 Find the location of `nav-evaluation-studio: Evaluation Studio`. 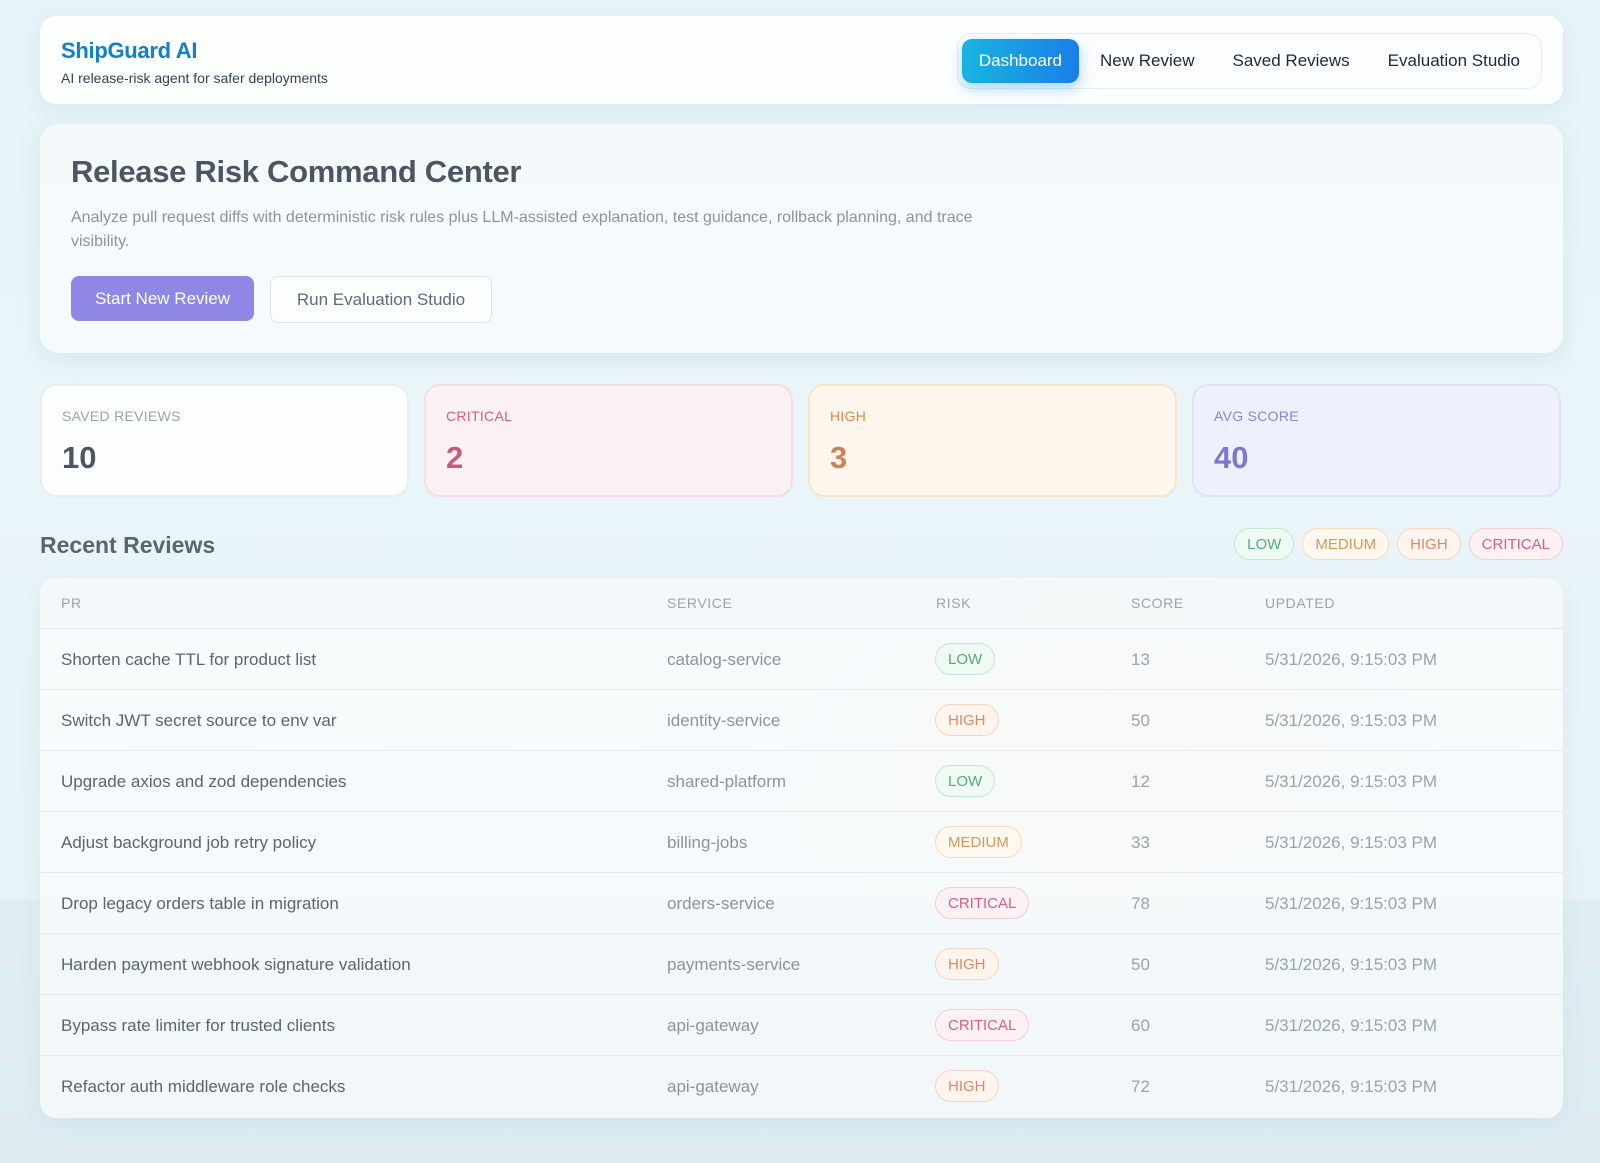

nav-evaluation-studio: Evaluation Studio is located at coordinates (1453, 60).